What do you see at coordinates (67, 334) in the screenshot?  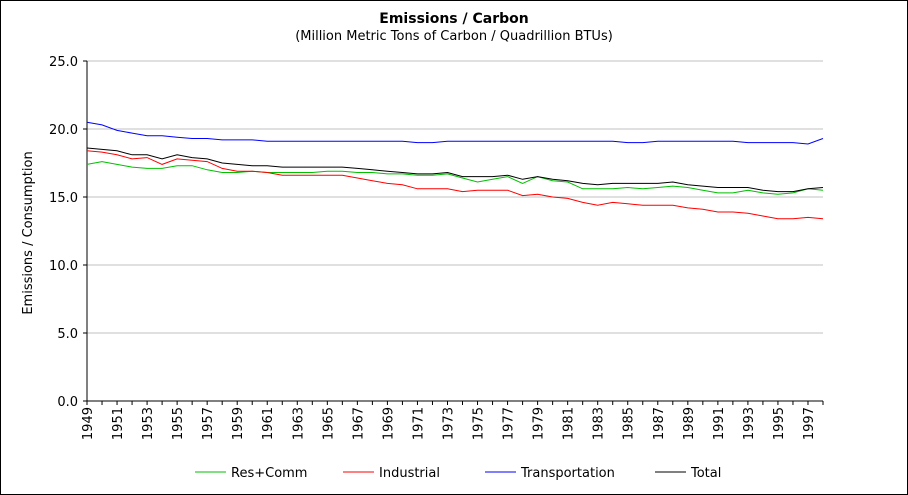 I see `y-tick-label: 5.0` at bounding box center [67, 334].